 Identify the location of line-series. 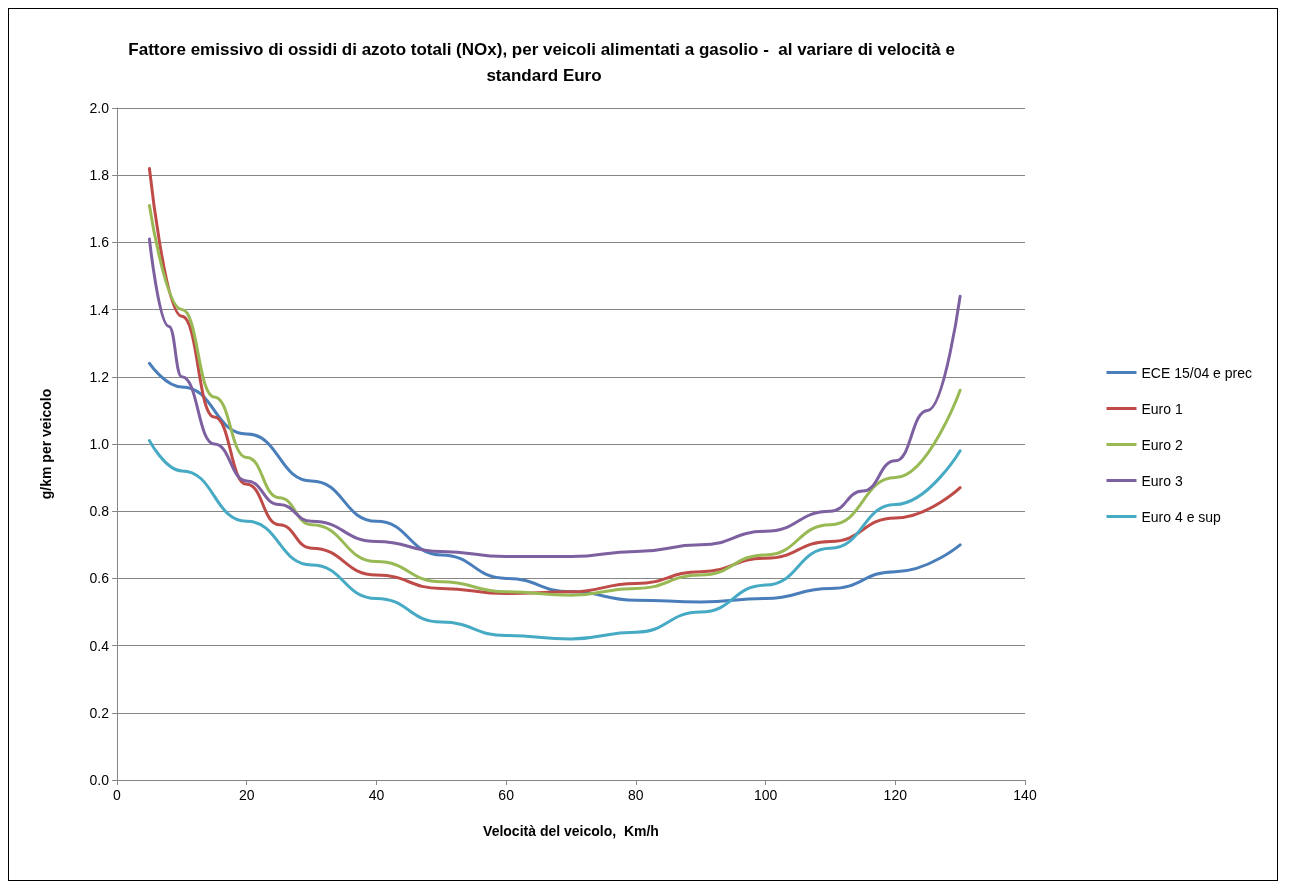
(554, 540).